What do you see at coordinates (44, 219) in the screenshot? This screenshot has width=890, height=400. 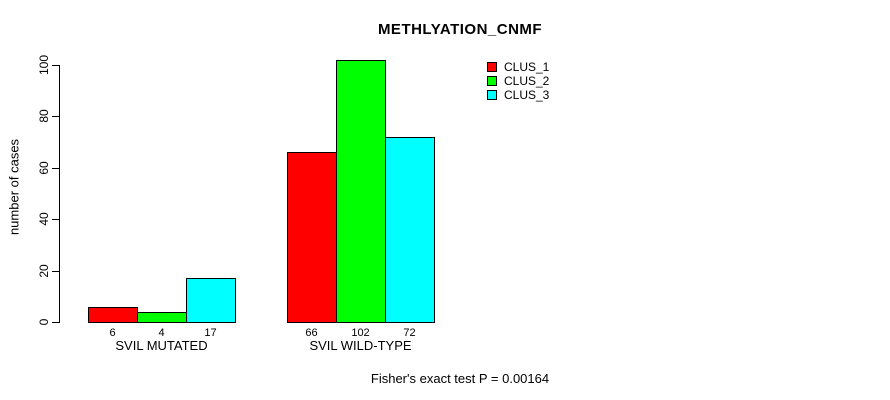 I see `y-axis-tick-label-text: 40` at bounding box center [44, 219].